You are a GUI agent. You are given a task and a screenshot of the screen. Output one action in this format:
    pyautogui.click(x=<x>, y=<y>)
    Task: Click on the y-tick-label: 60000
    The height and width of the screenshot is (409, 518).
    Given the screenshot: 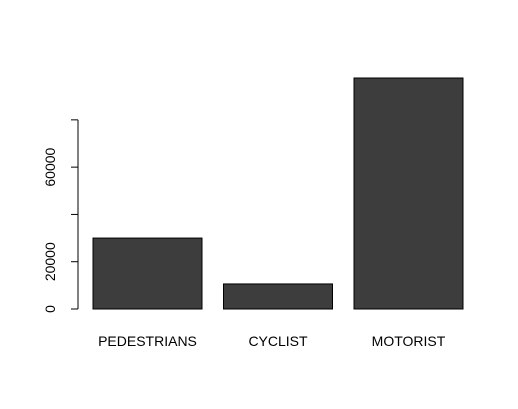 What is the action you would take?
    pyautogui.click(x=50, y=166)
    